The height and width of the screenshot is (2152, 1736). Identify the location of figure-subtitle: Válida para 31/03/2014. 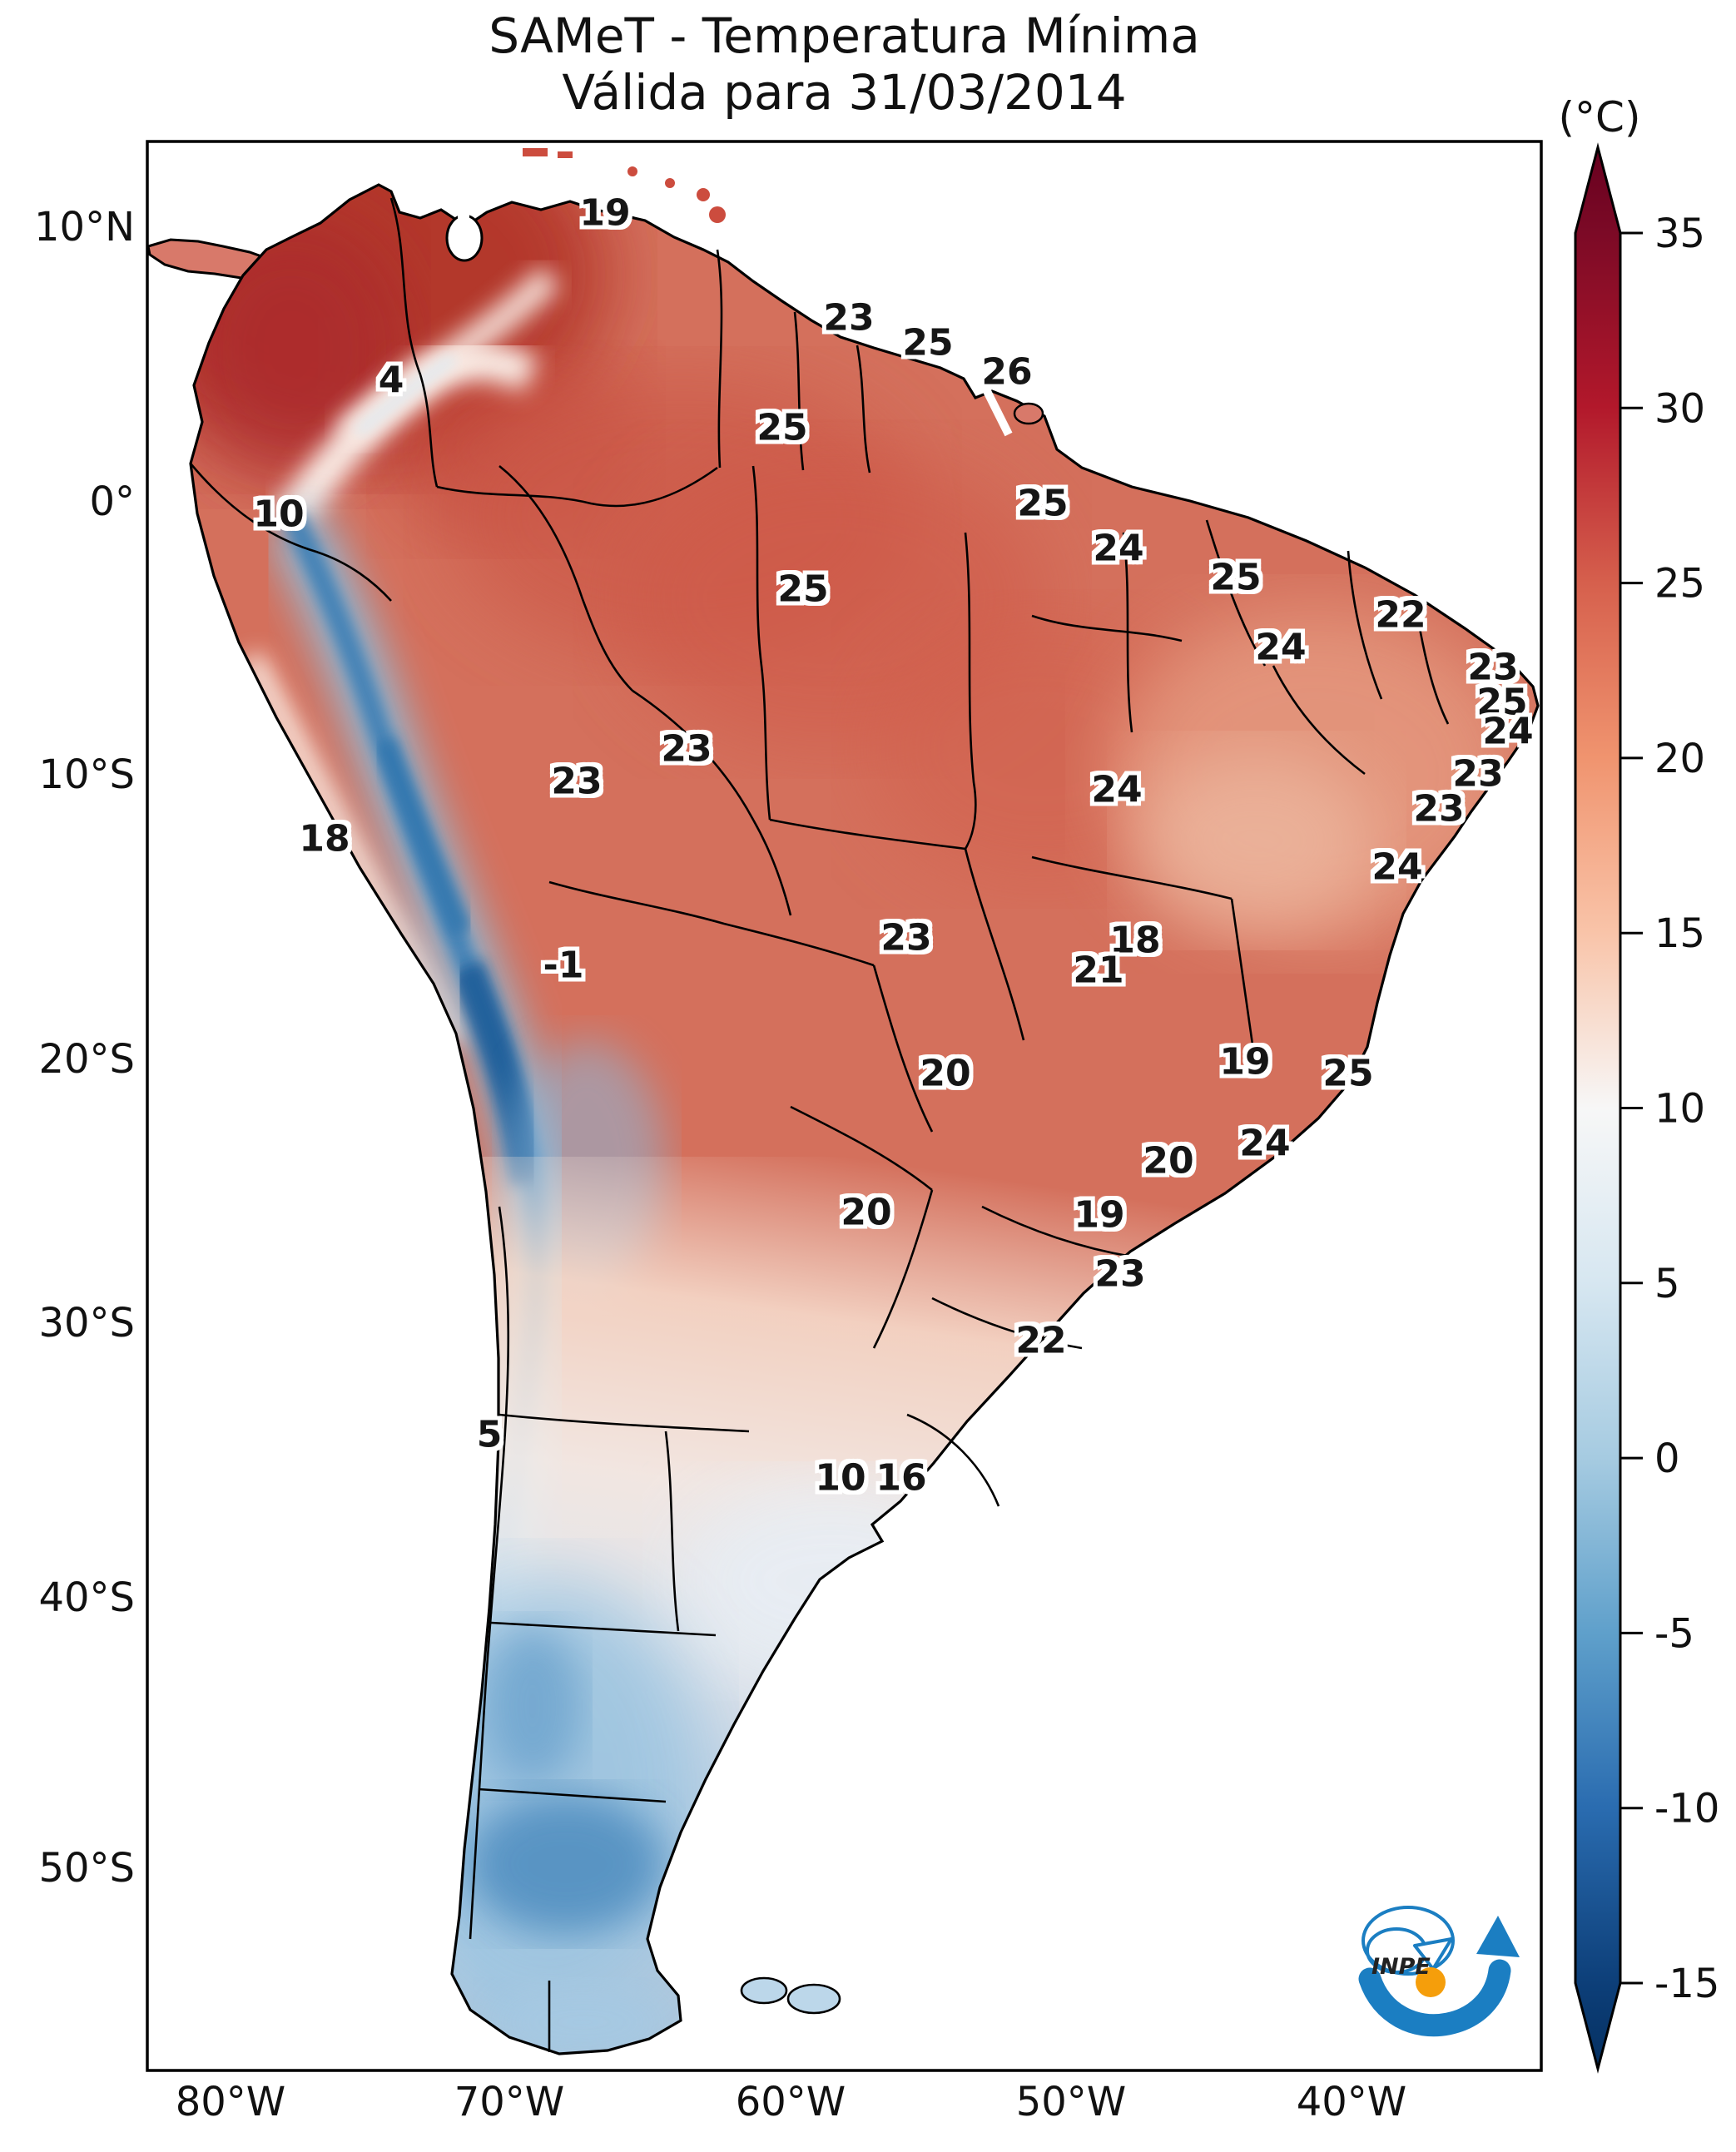
(844, 92).